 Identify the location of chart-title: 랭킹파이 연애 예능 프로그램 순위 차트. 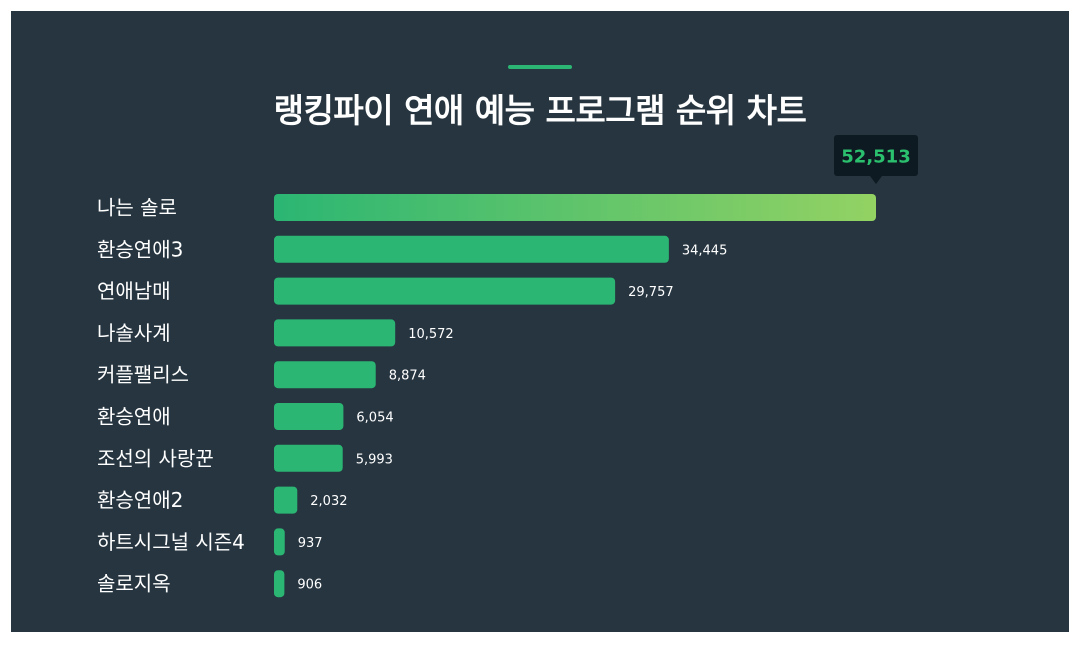
(540, 110).